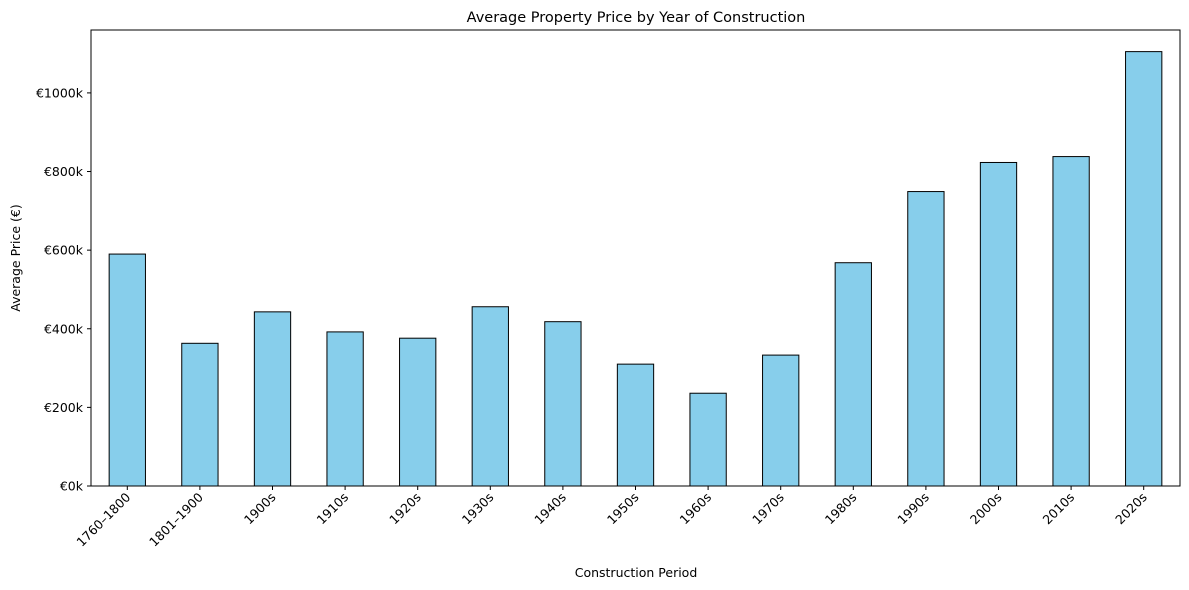 This screenshot has width=1189, height=590. I want to click on x-tick-label: 1940s, so click(550, 509).